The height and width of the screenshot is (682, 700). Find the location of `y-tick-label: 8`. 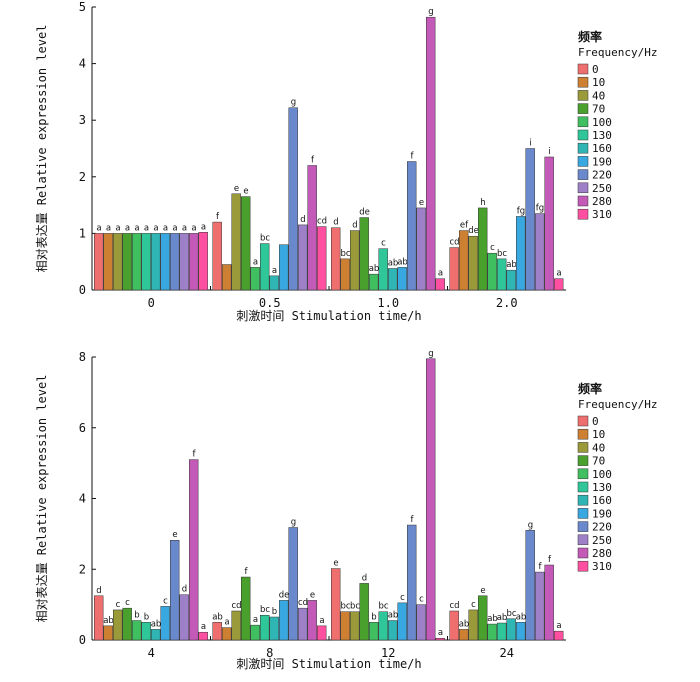

y-tick-label: 8 is located at coordinates (82, 357).